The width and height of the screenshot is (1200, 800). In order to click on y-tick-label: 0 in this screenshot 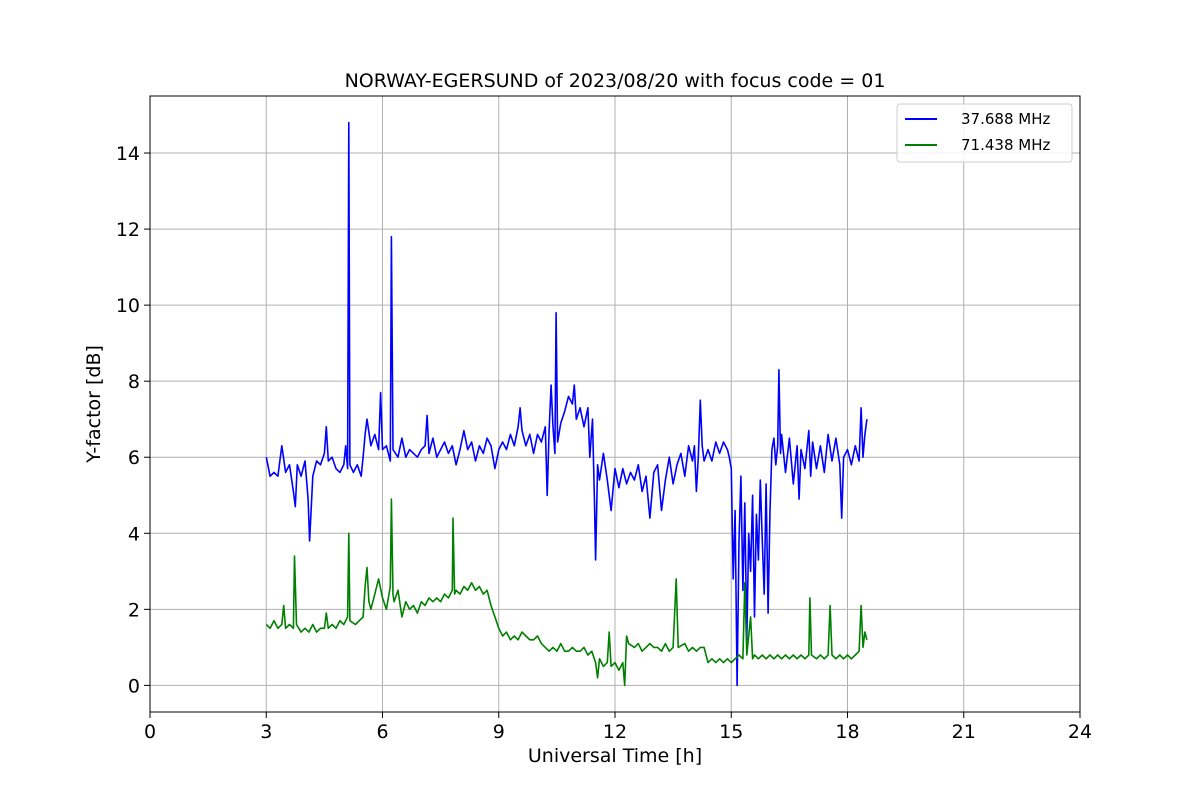, I will do `click(134, 686)`.